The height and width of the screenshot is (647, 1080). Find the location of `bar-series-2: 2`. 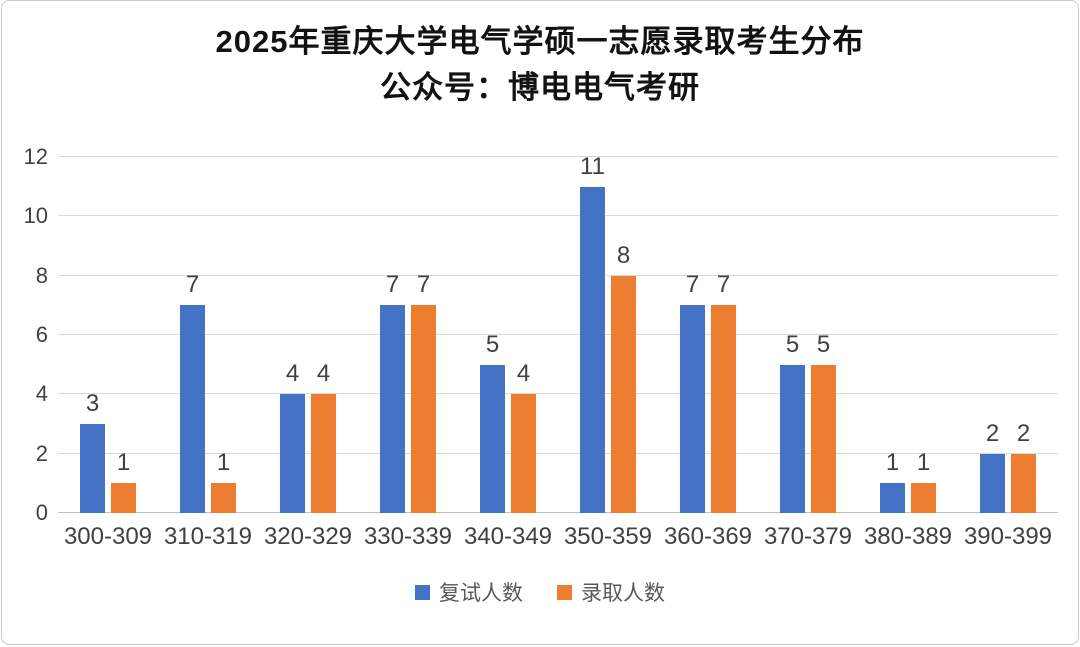

bar-series-2: 2 is located at coordinates (1023, 467).